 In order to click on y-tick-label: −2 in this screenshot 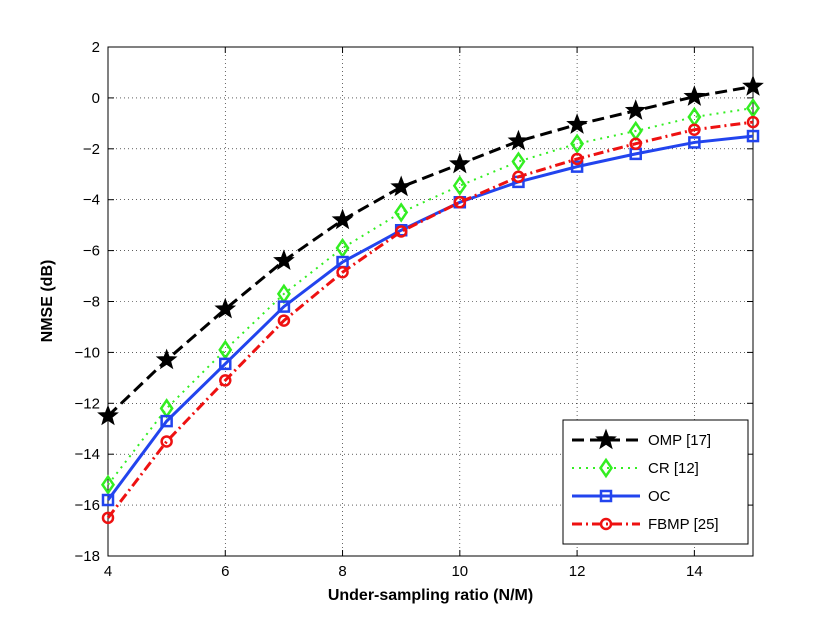, I will do `click(91, 149)`.